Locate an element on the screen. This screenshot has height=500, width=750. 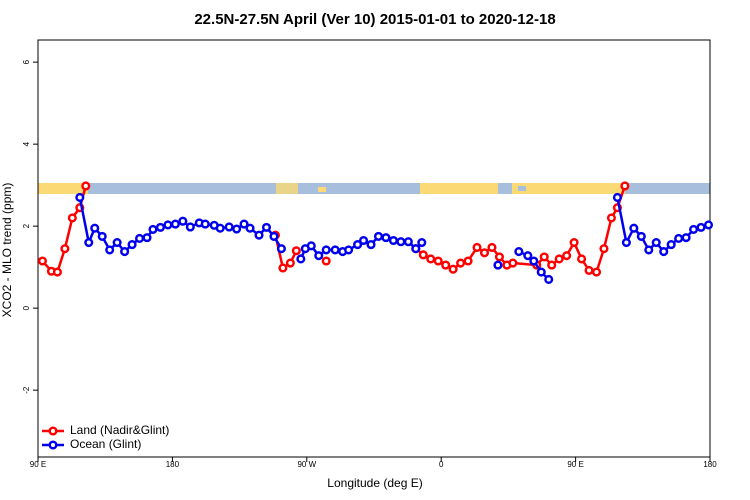
y-tick-label: 4 is located at coordinates (26, 143).